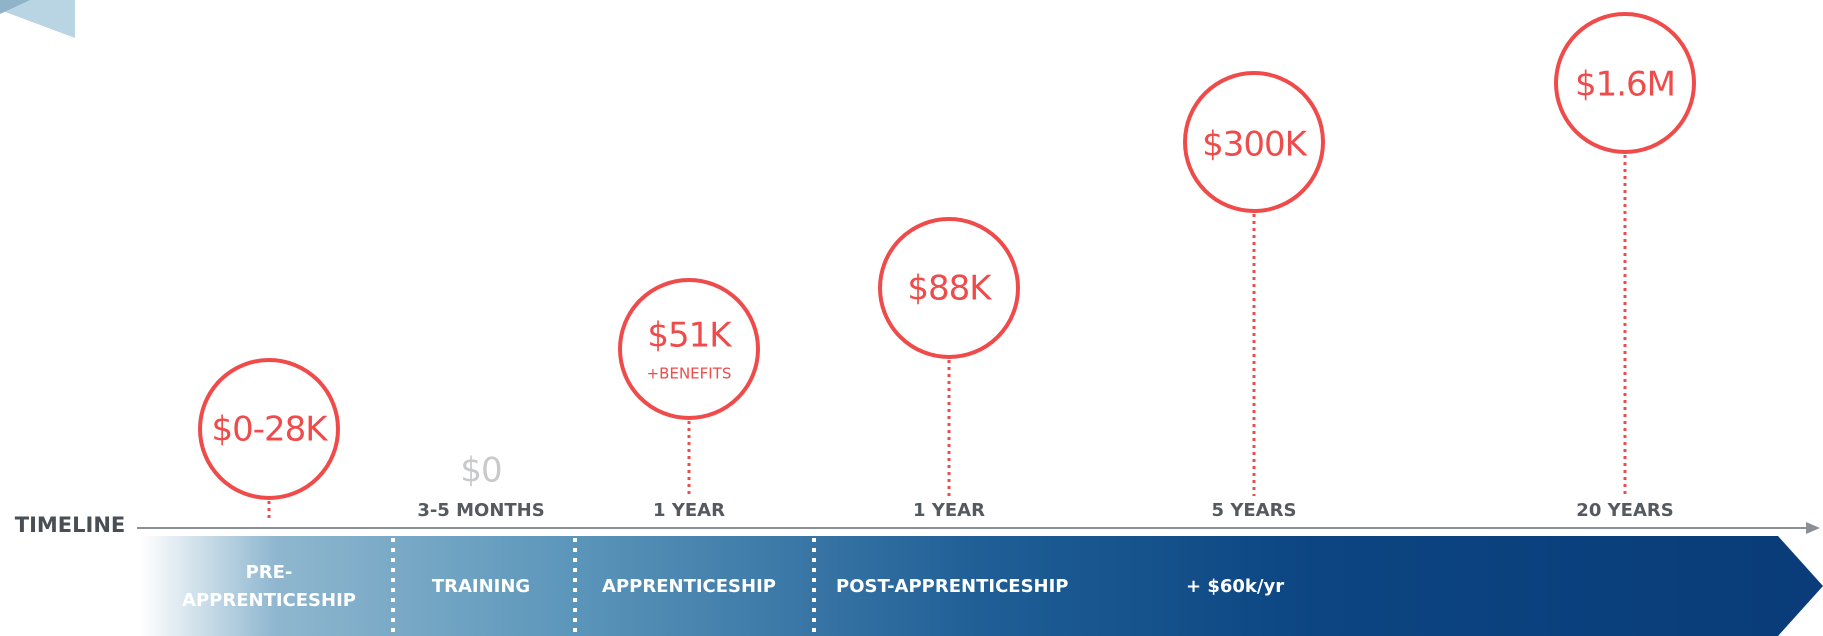 The height and width of the screenshot is (636, 1823). What do you see at coordinates (1813, 528) in the screenshot?
I see `timeline-arrow` at bounding box center [1813, 528].